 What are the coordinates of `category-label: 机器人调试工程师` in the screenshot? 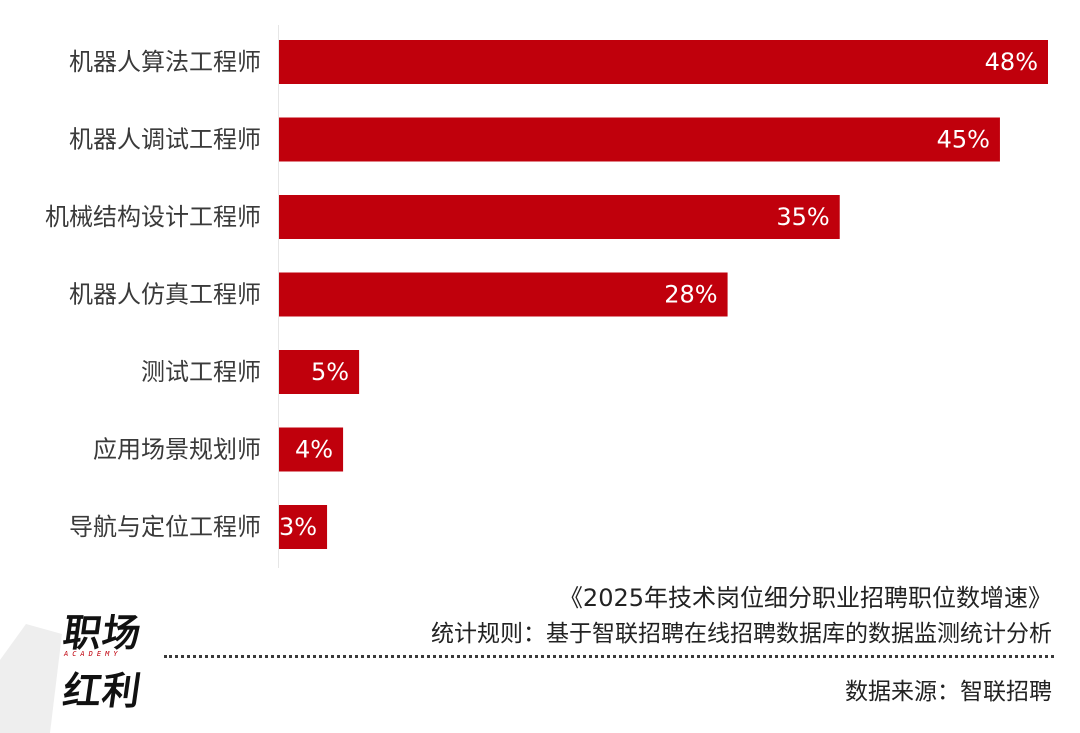 It's located at (165, 140).